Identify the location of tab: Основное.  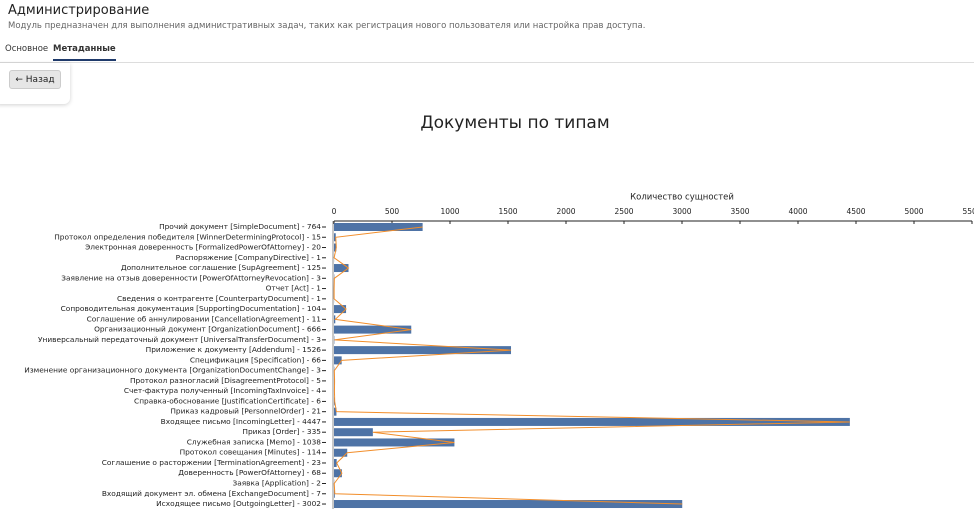
(27, 49).